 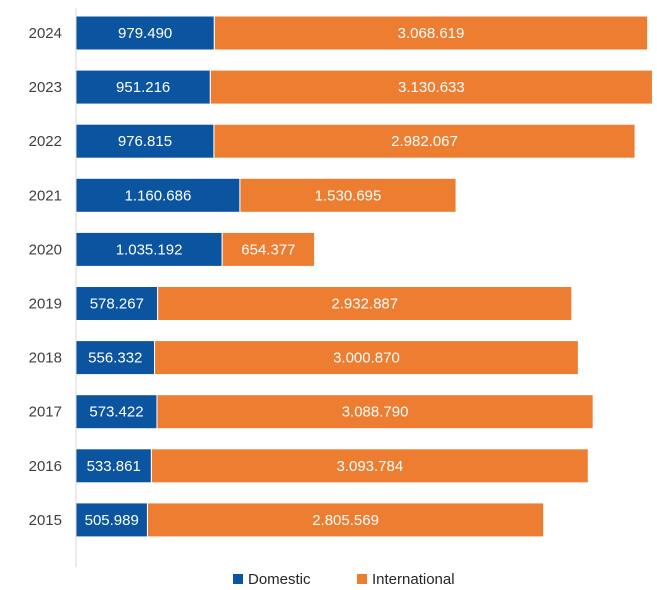 I want to click on data-label-international-2015: 2.805.569, so click(x=345, y=520).